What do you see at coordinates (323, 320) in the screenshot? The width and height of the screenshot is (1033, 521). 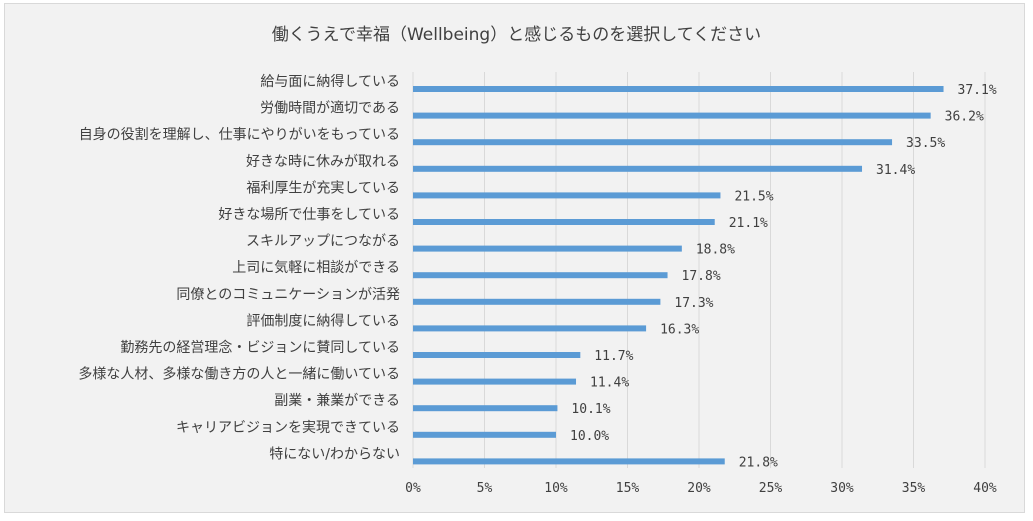 I see `category-label: 評価制度に納得している` at bounding box center [323, 320].